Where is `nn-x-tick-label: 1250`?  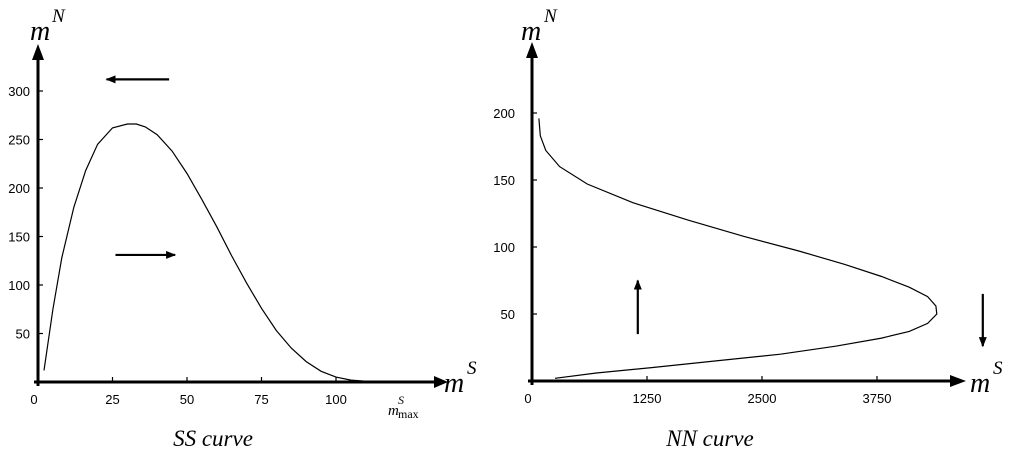 nn-x-tick-label: 1250 is located at coordinates (647, 398).